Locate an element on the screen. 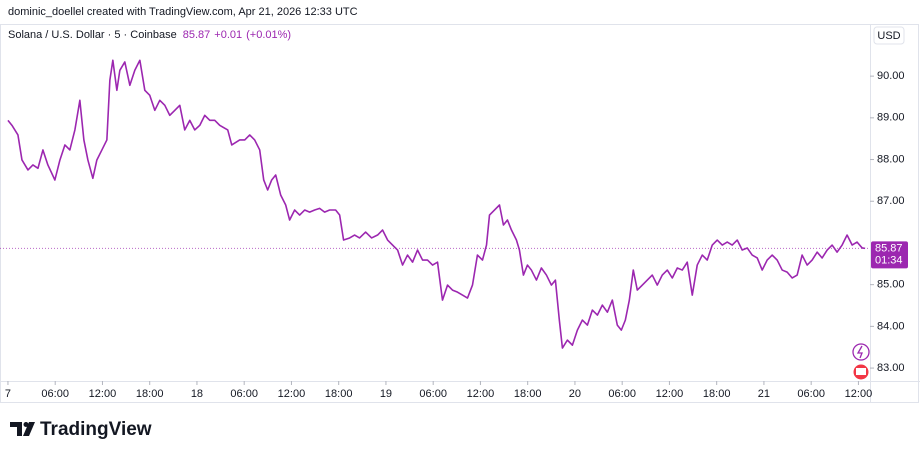  legend-change: +0.01 is located at coordinates (228, 35).